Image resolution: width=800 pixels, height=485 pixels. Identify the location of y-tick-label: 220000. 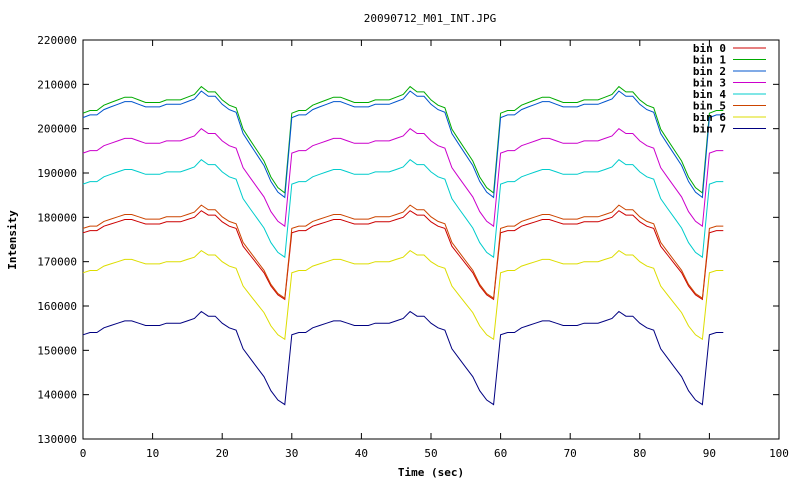
(57, 40).